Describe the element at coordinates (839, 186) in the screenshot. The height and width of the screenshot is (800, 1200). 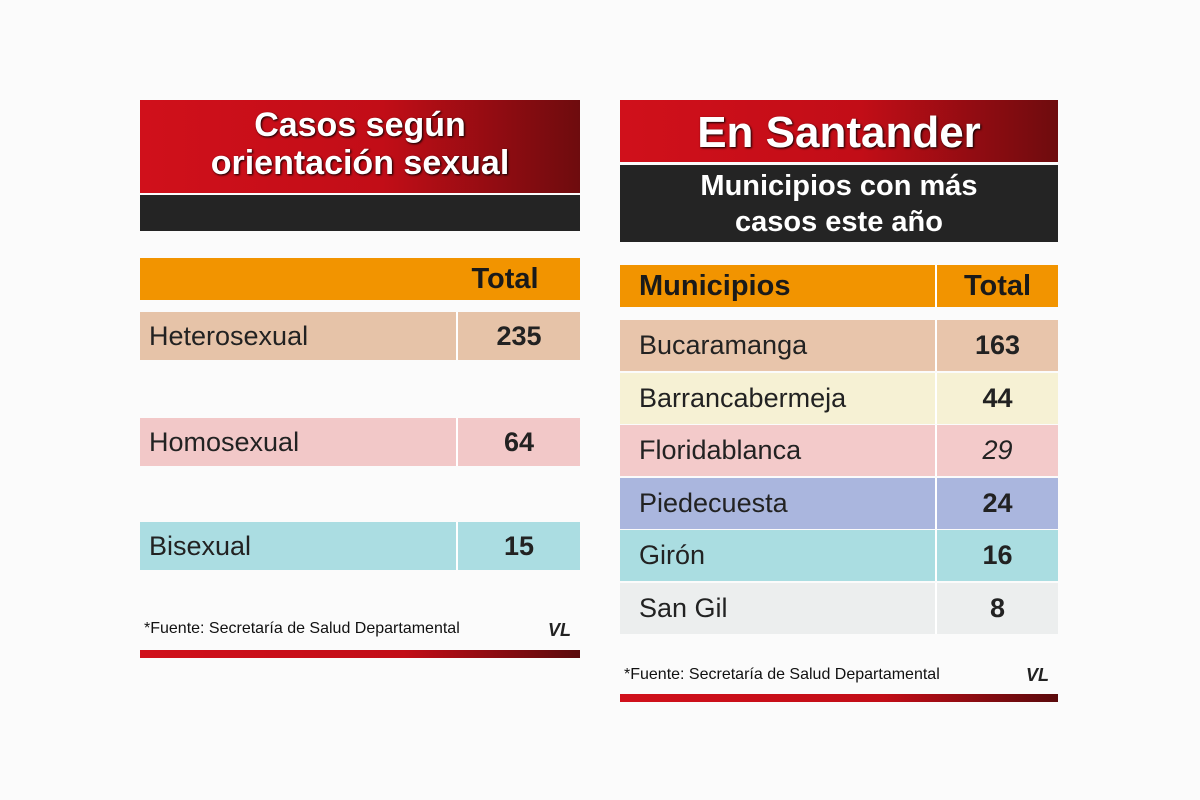
I see `subtitle-line: Municipios con más` at that location.